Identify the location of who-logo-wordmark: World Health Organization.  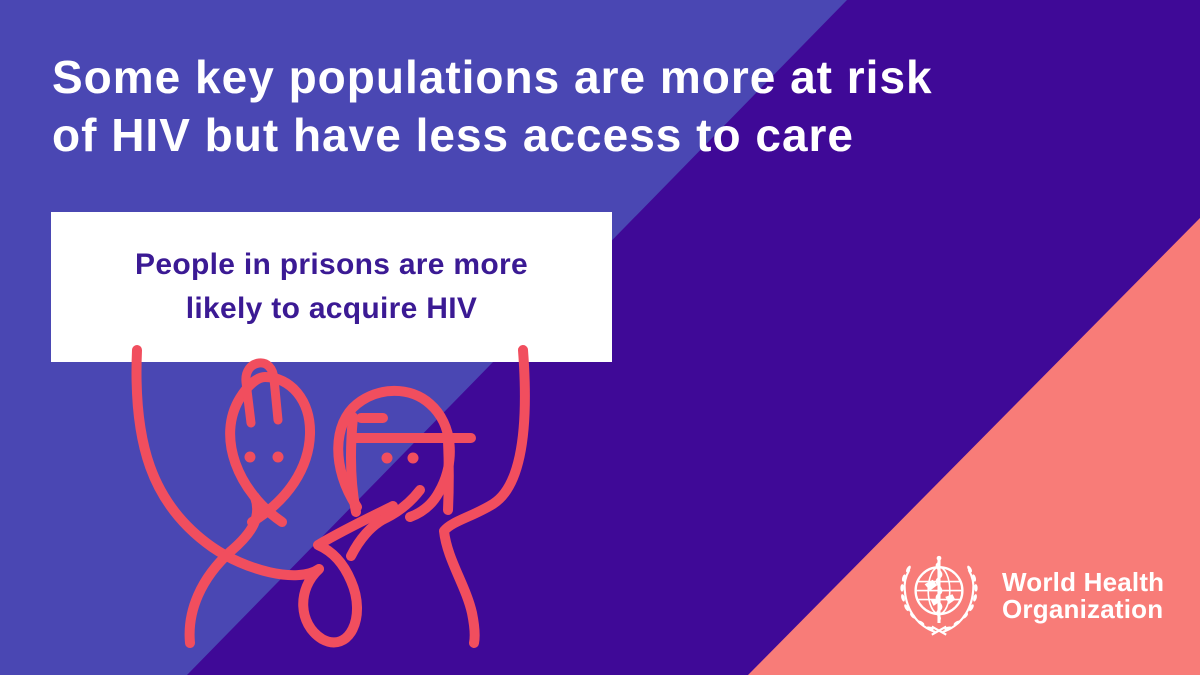
(1083, 596).